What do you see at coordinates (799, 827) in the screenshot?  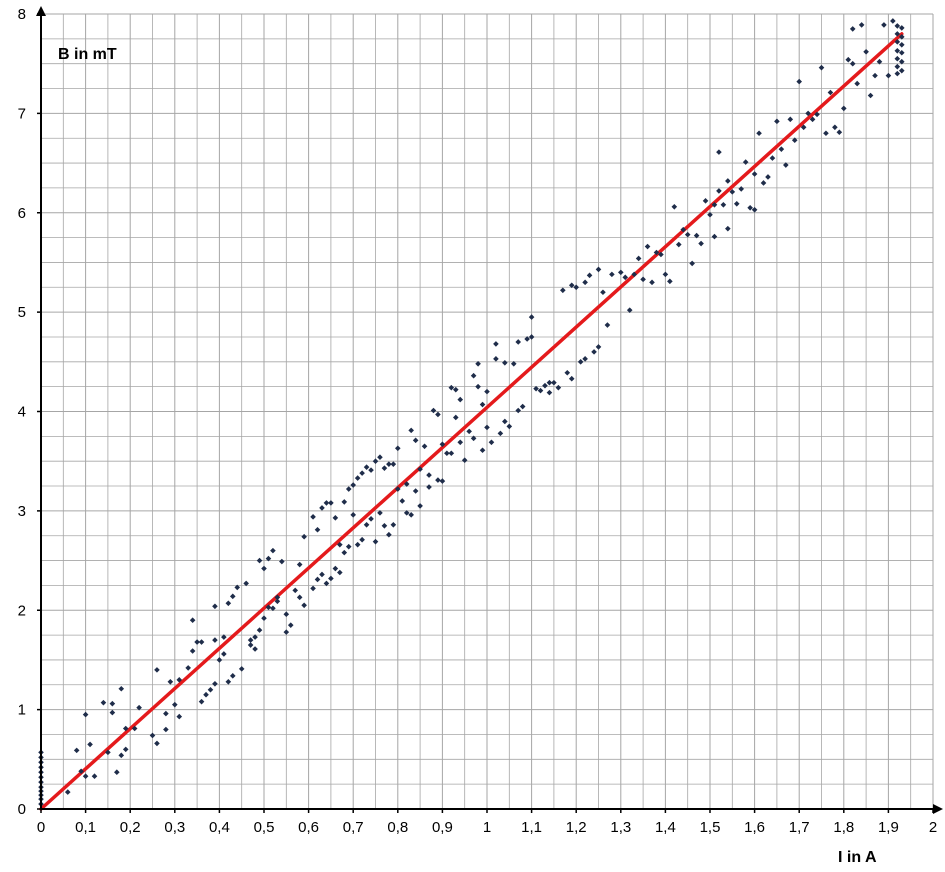 I see `x-tick-label: 1,7` at bounding box center [799, 827].